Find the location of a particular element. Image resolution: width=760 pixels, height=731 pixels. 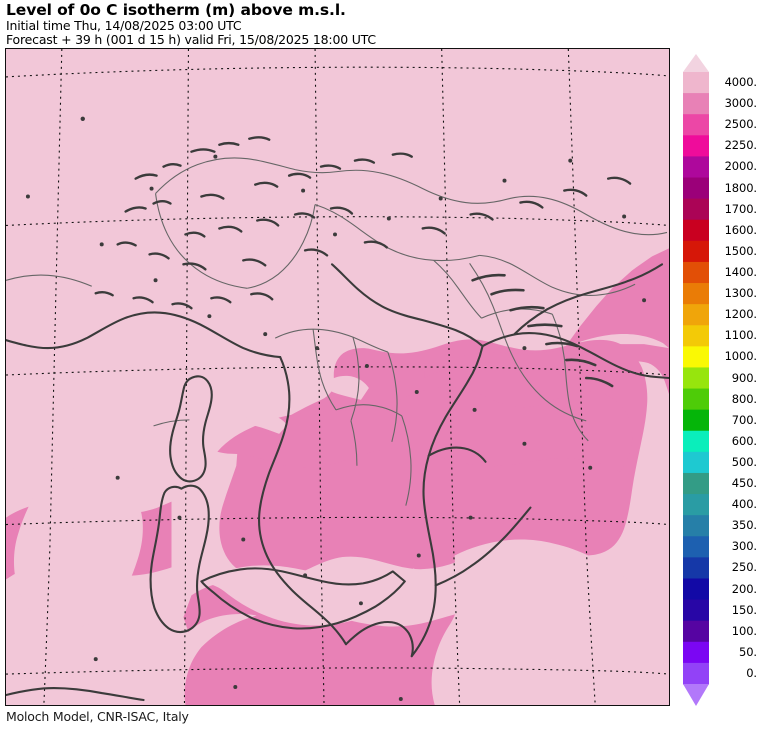

colorbar-tick-label: 3000. is located at coordinates (741, 103).